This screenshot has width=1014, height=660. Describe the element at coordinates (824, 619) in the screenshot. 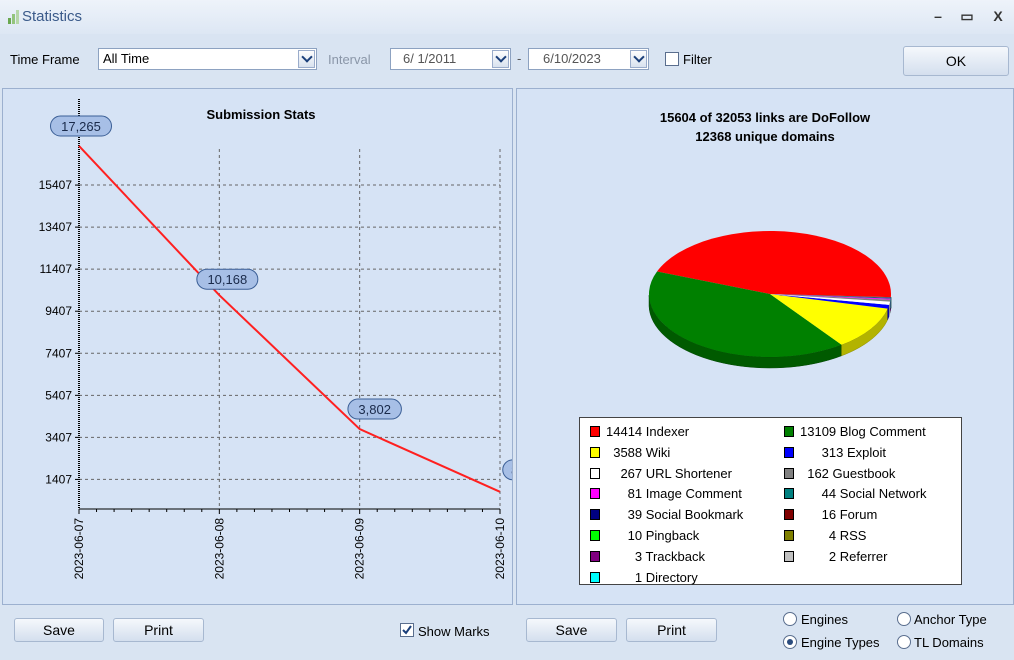

I see `radio-engines-label: Engines` at that location.